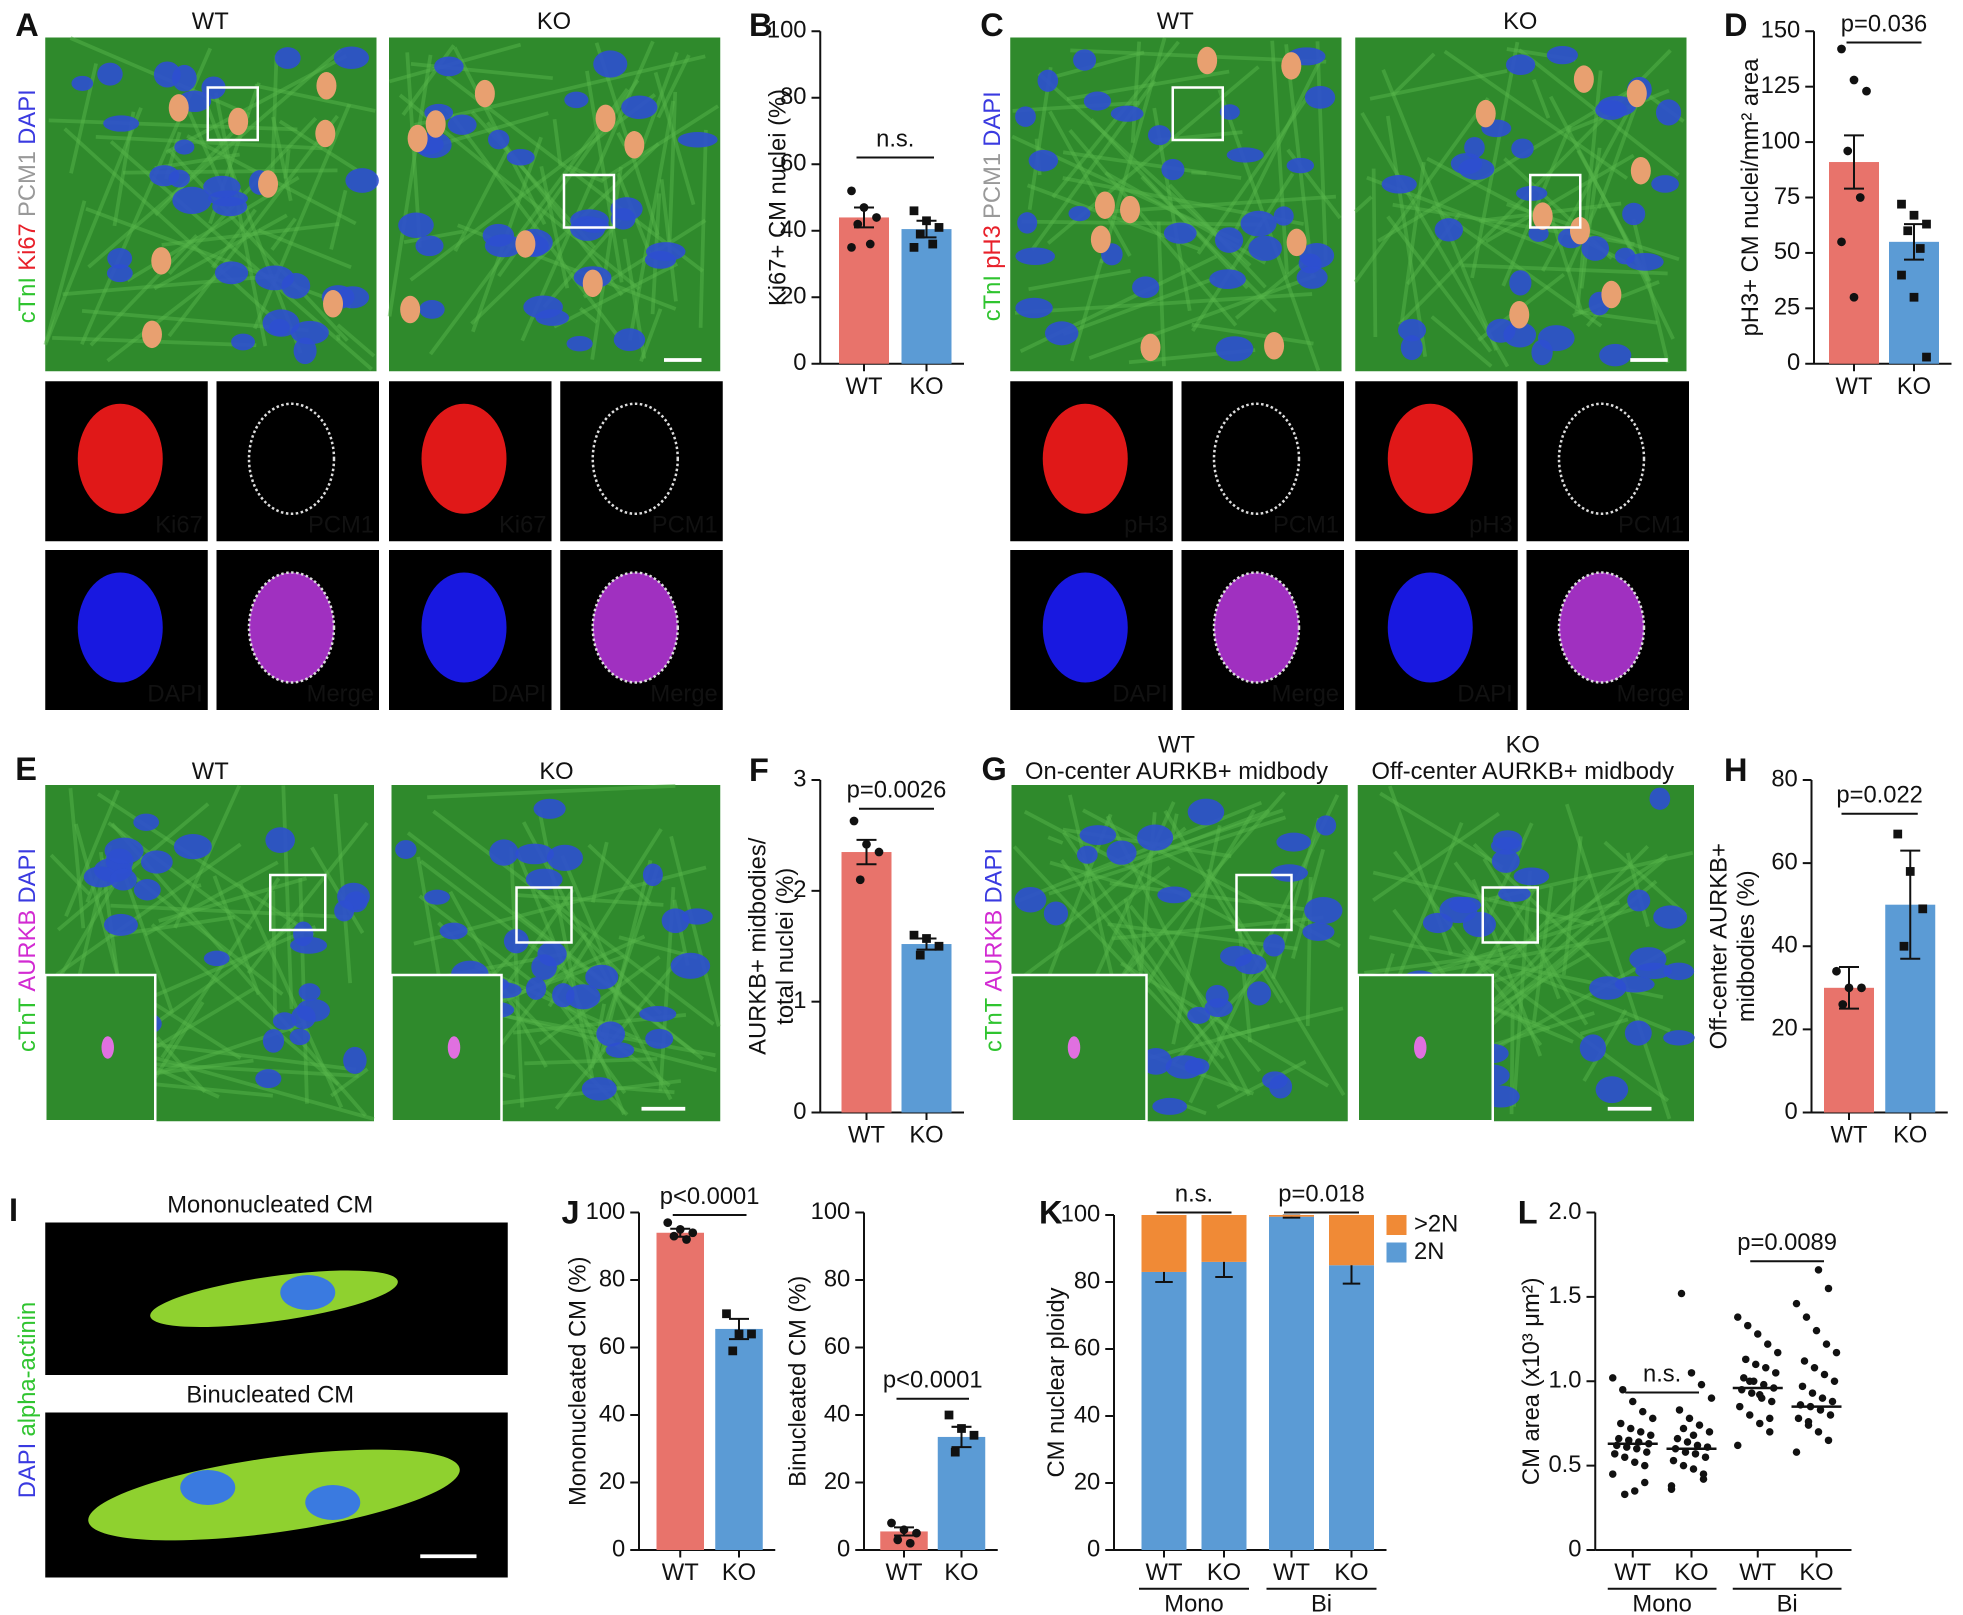  I want to click on condition-label: Binucleated CM, so click(270, 1395).